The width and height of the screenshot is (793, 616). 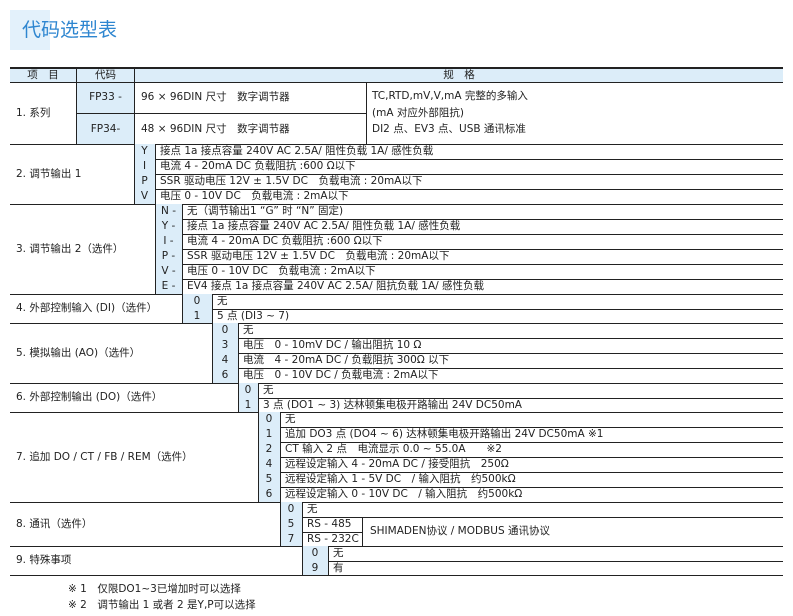 What do you see at coordinates (70, 30) in the screenshot?
I see `page-title: 代码选型表` at bounding box center [70, 30].